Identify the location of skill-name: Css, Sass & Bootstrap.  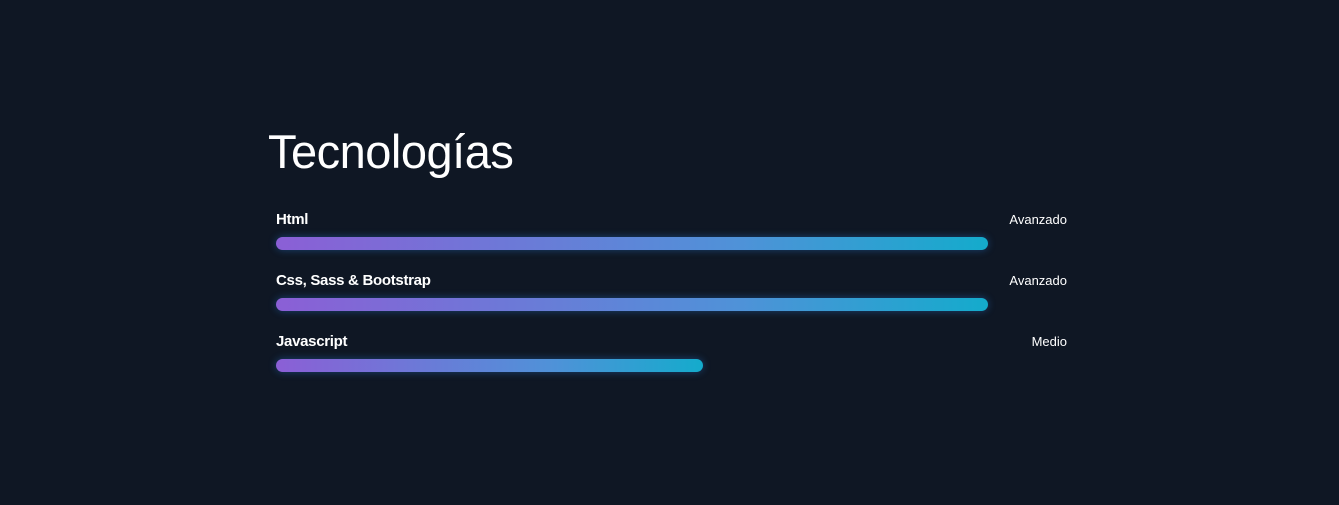
(353, 280).